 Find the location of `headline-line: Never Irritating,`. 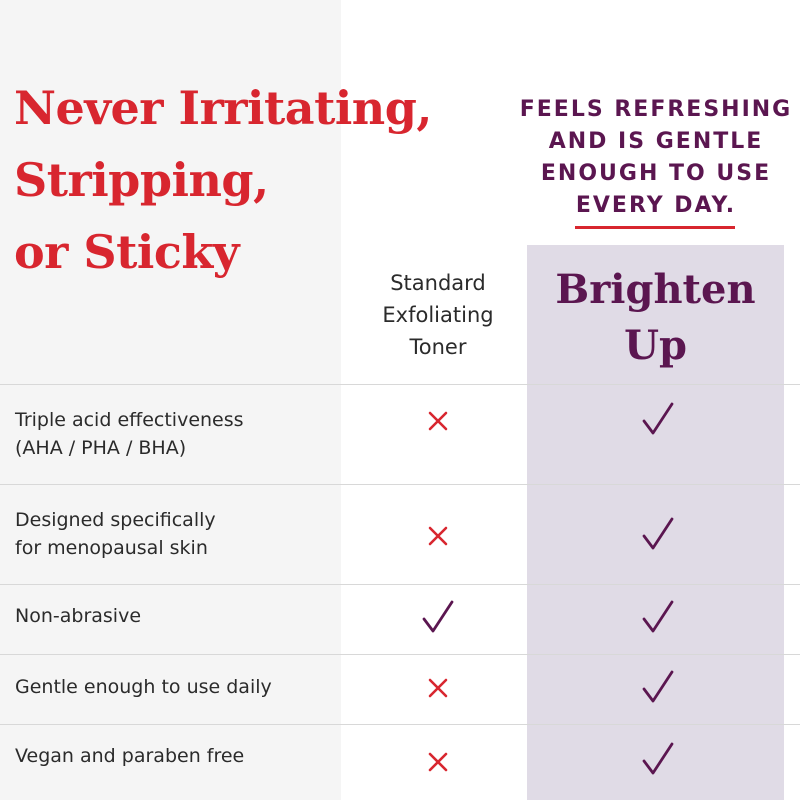

headline-line: Never Irritating, is located at coordinates (223, 108).